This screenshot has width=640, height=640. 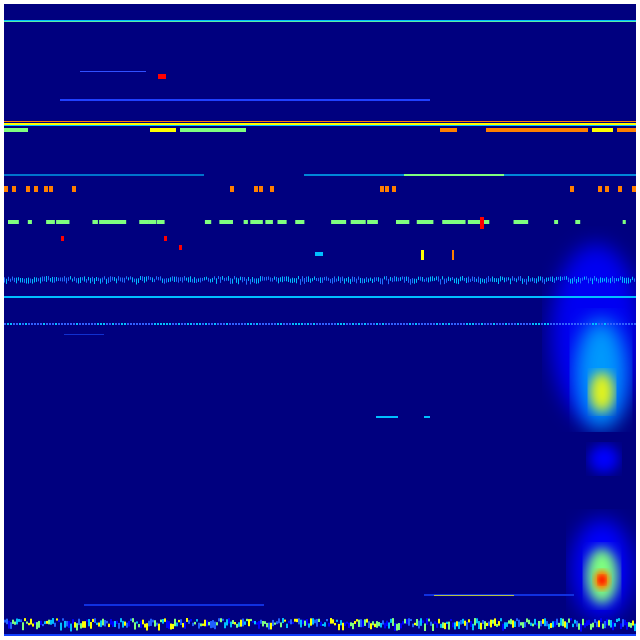 I want to click on cyan-spot, so click(x=319, y=254).